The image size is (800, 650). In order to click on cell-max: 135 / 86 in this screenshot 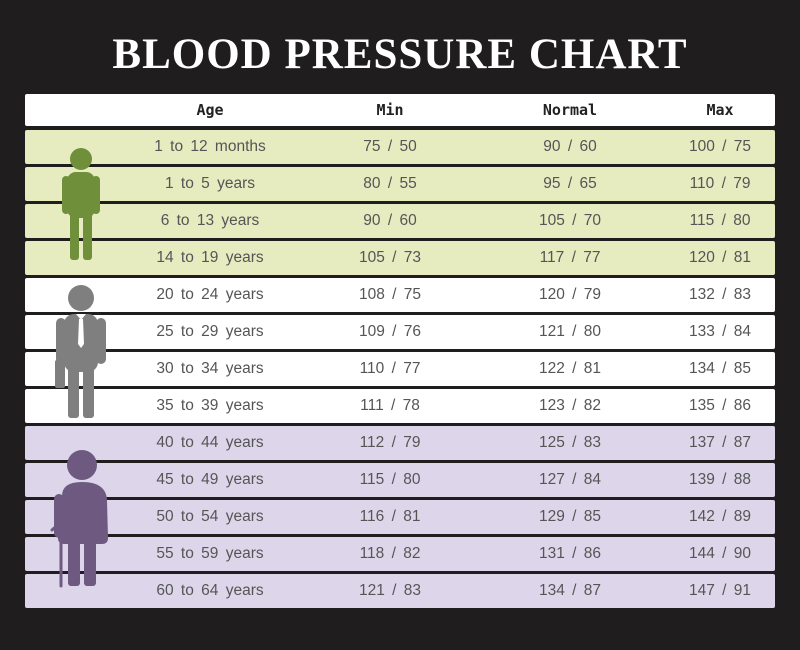, I will do `click(720, 405)`.